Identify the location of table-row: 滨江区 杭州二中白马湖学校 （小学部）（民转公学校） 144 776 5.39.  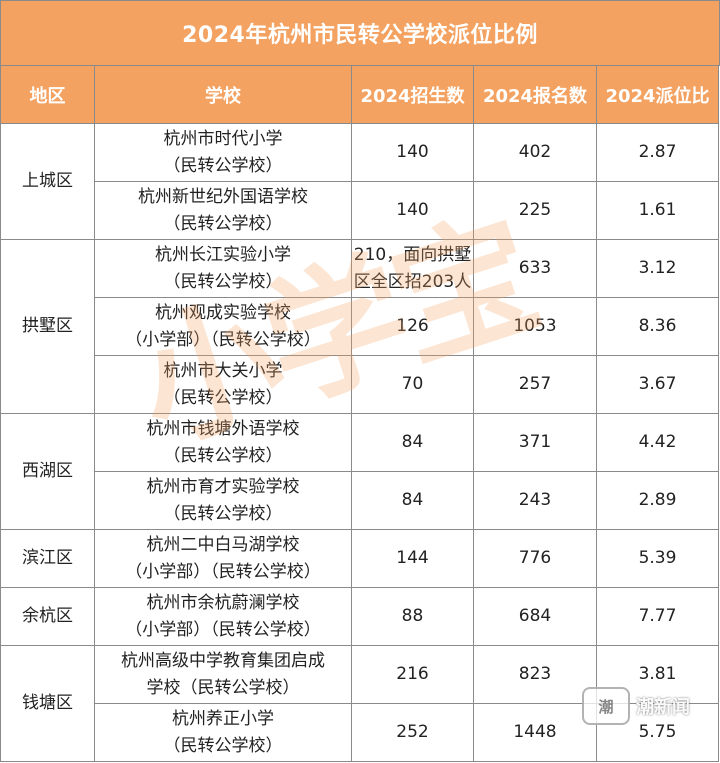
(359, 558).